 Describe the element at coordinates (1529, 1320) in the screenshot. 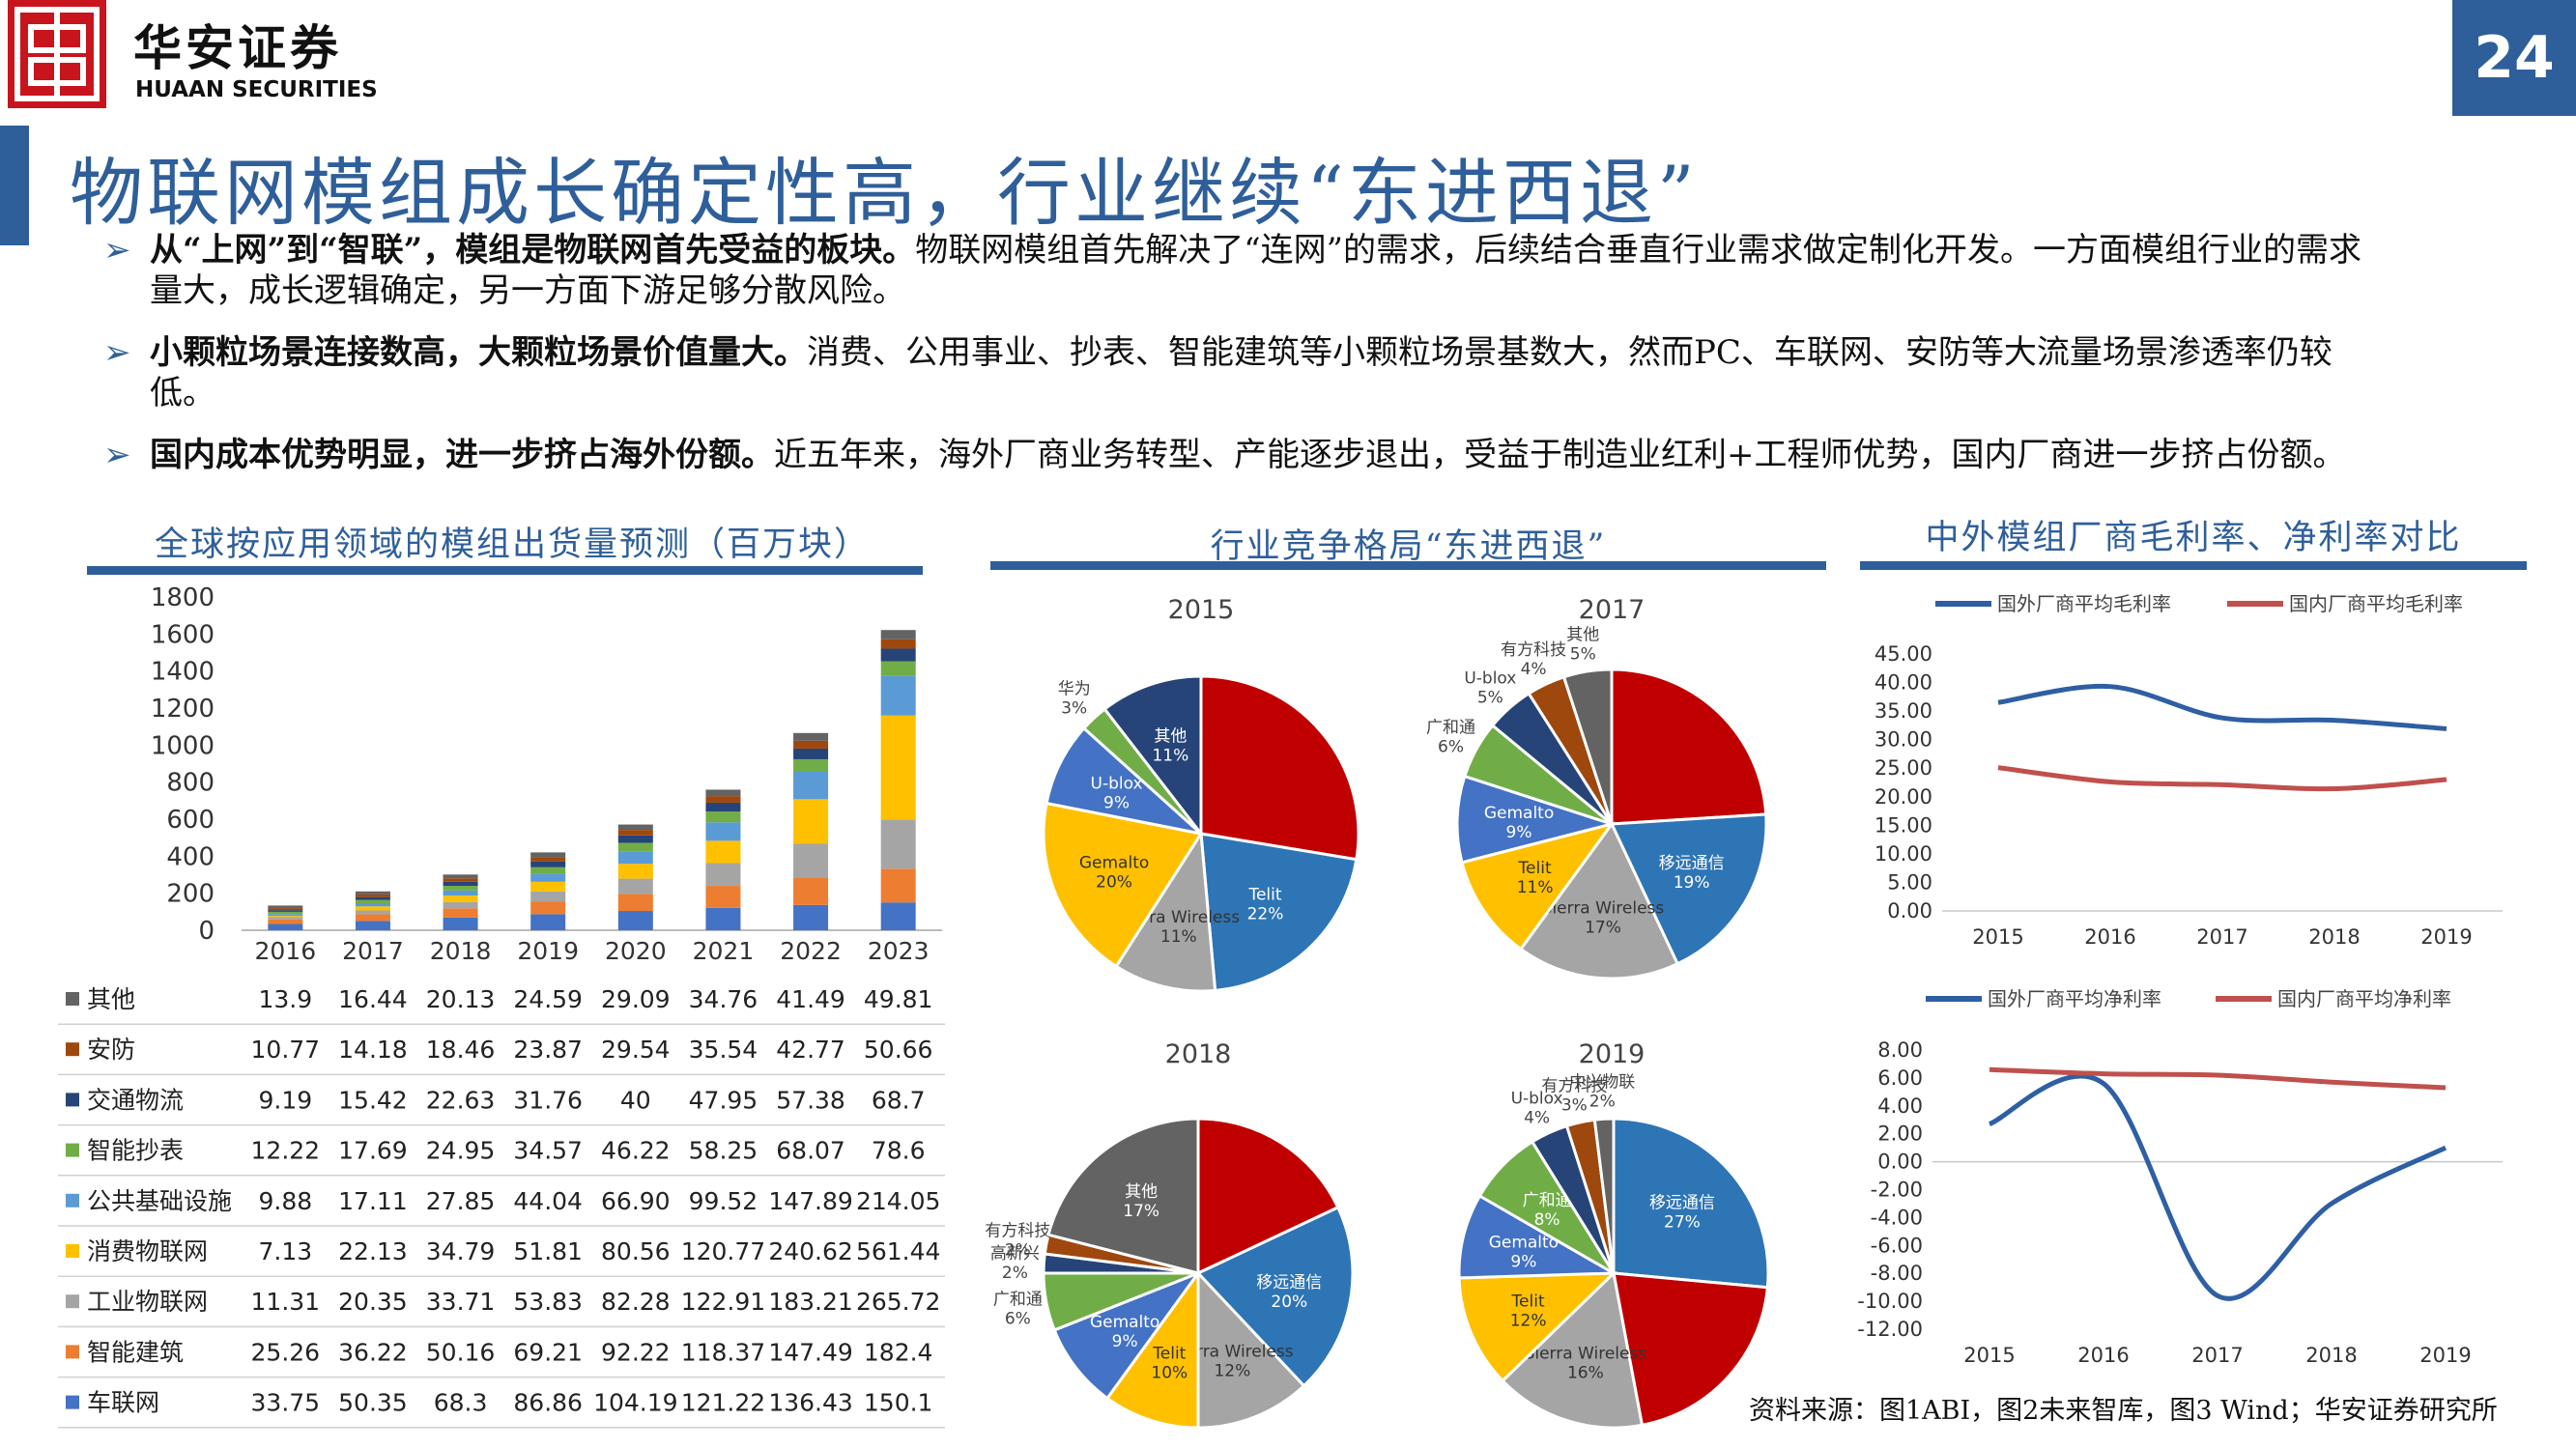

I see `pie-slice-percent: 12%` at that location.